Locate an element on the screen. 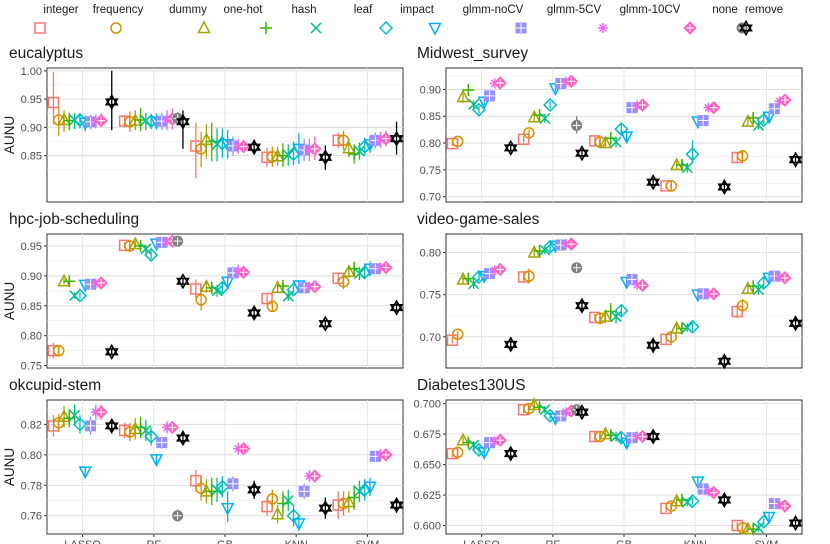 This screenshot has width=830, height=544. legend-marker-square-icon is located at coordinates (40, 28).